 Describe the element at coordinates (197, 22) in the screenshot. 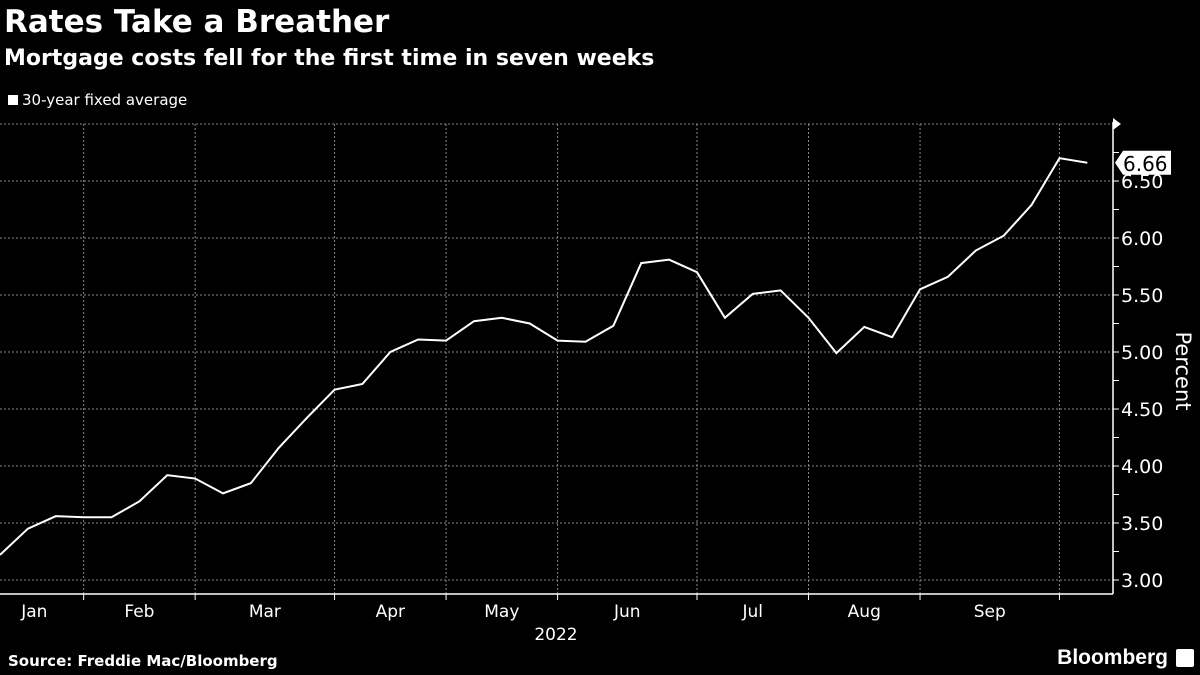

I see `chart-title: Rates Take a Breather` at that location.